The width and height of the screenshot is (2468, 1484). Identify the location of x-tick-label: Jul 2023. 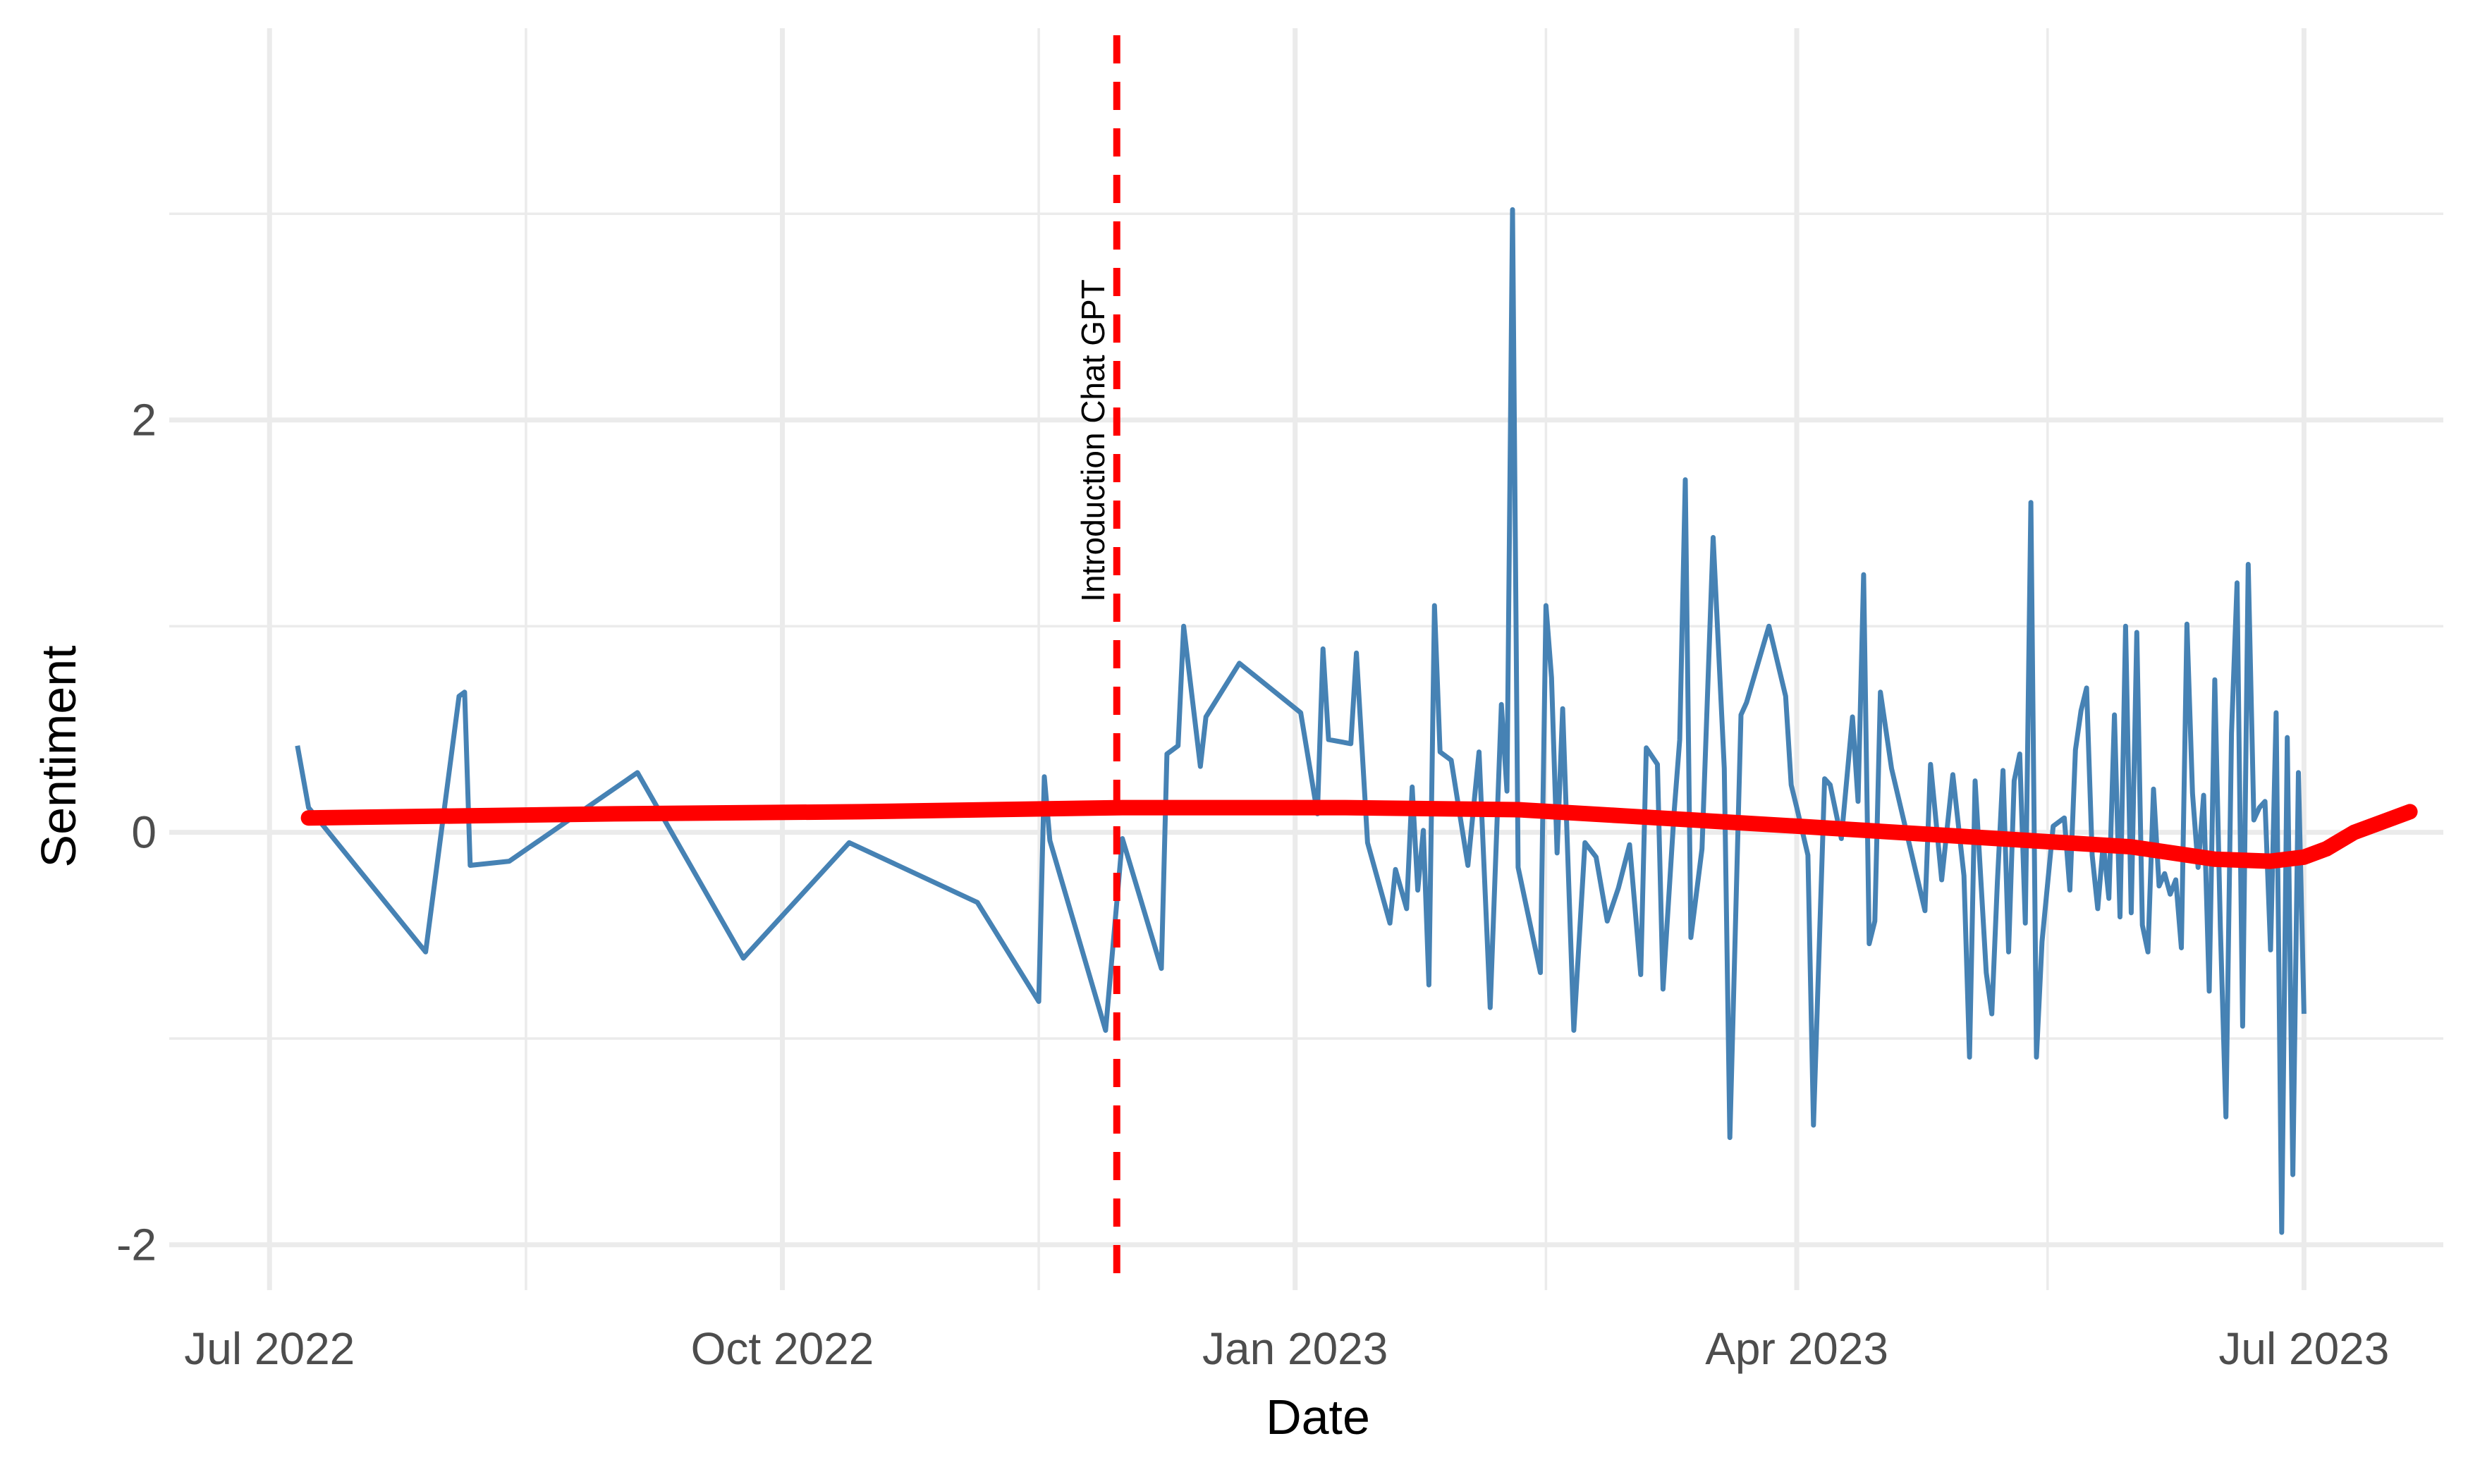
(2303, 1348).